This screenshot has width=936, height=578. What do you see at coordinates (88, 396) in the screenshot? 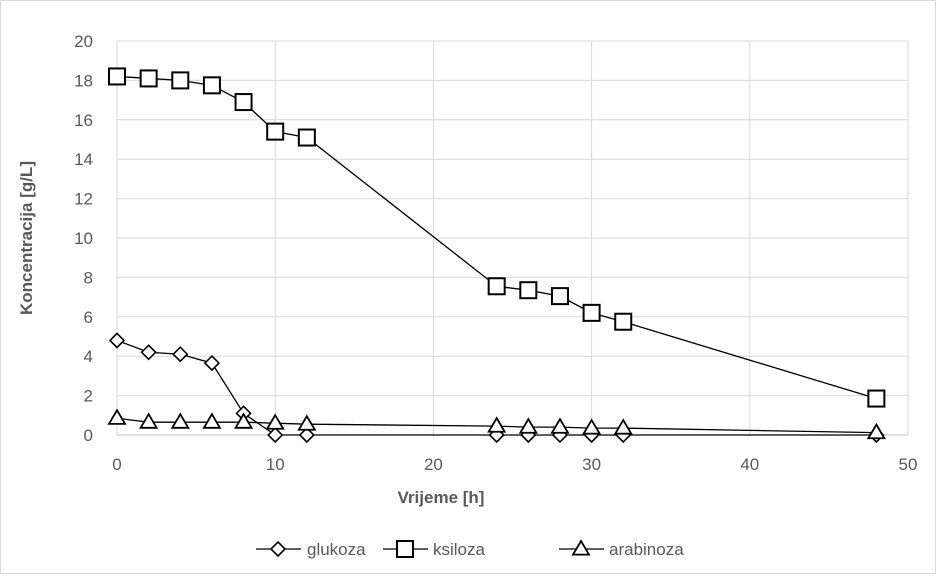
I see `y-tick-label: 2` at bounding box center [88, 396].